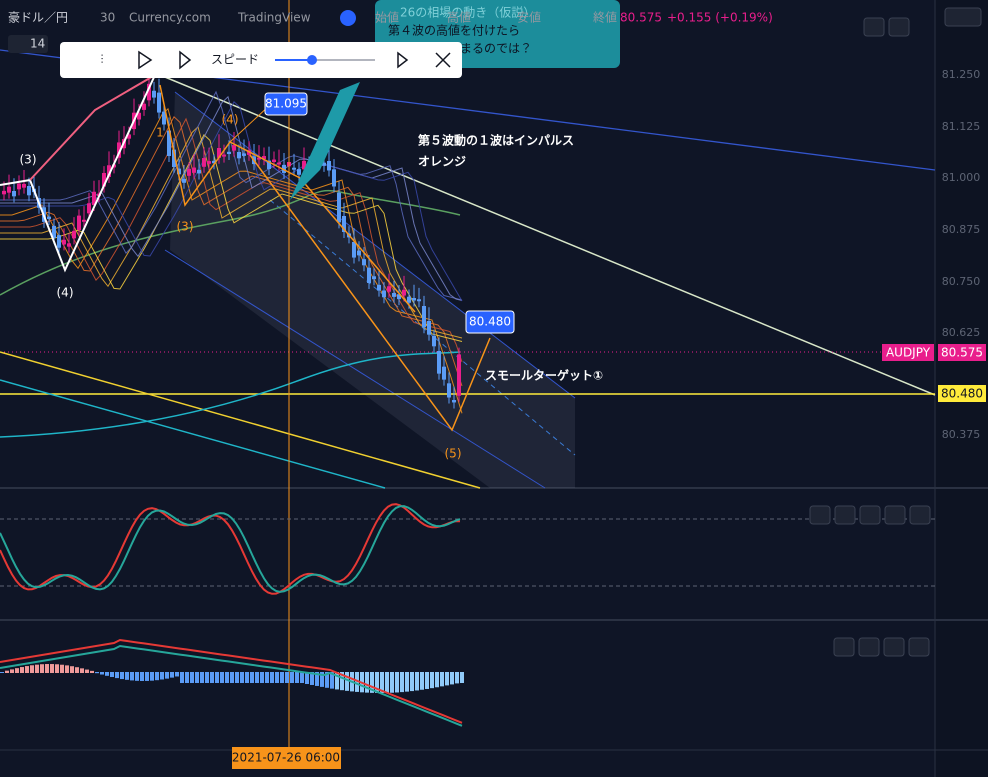 The width and height of the screenshot is (988, 777). Describe the element at coordinates (170, 18) in the screenshot. I see `source: Currency.com` at that location.